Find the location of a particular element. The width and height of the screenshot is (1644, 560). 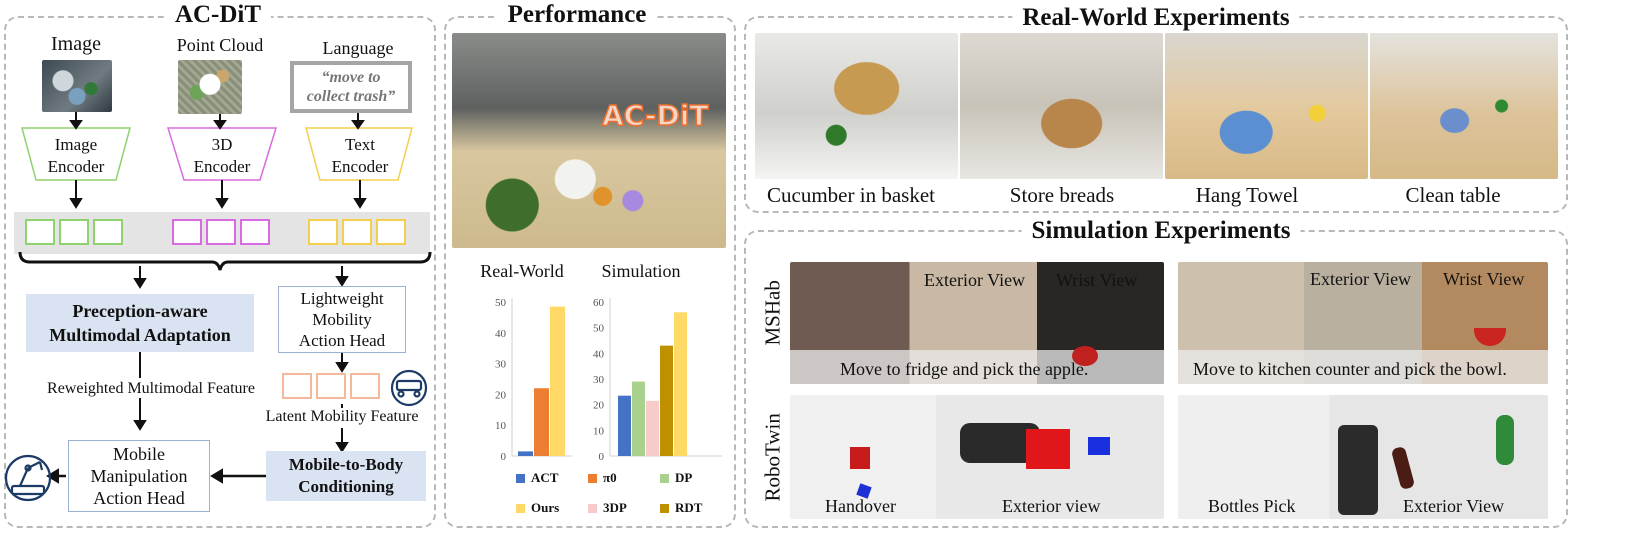

three-d-encoder-shape is located at coordinates (222, 154).